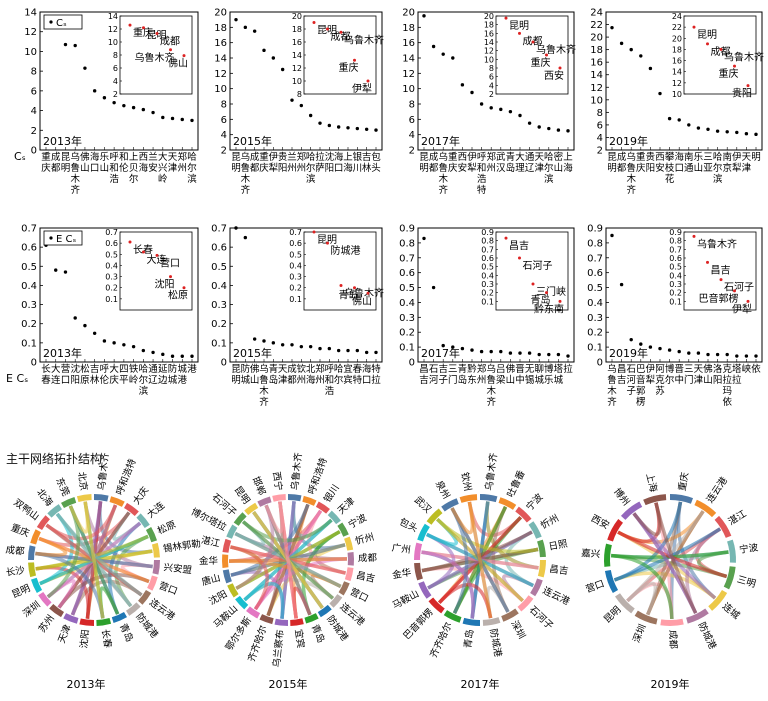  I want to click on x-tick-label: 呼, so click(105, 369).